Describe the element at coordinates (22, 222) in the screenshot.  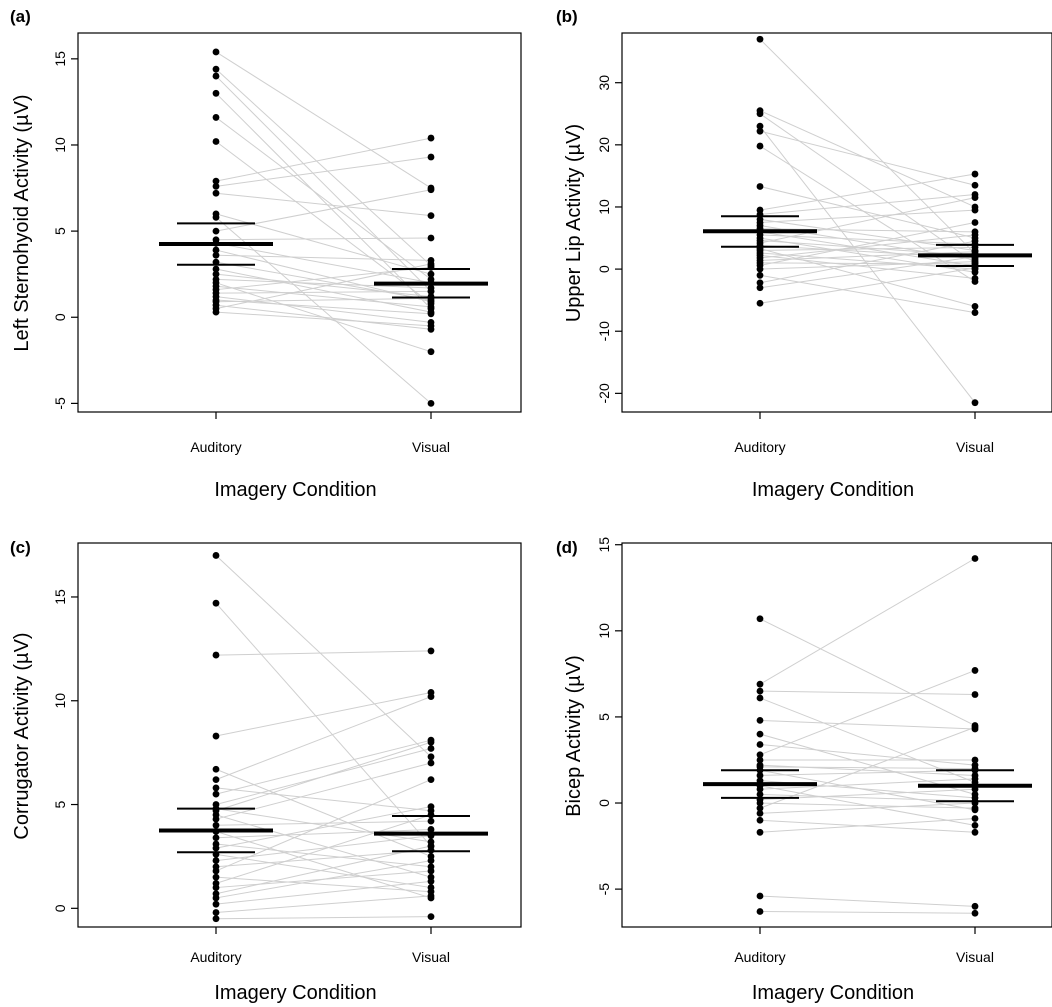
I see `y-axis-title: Left Sternohyoid Activity (µV)` at that location.